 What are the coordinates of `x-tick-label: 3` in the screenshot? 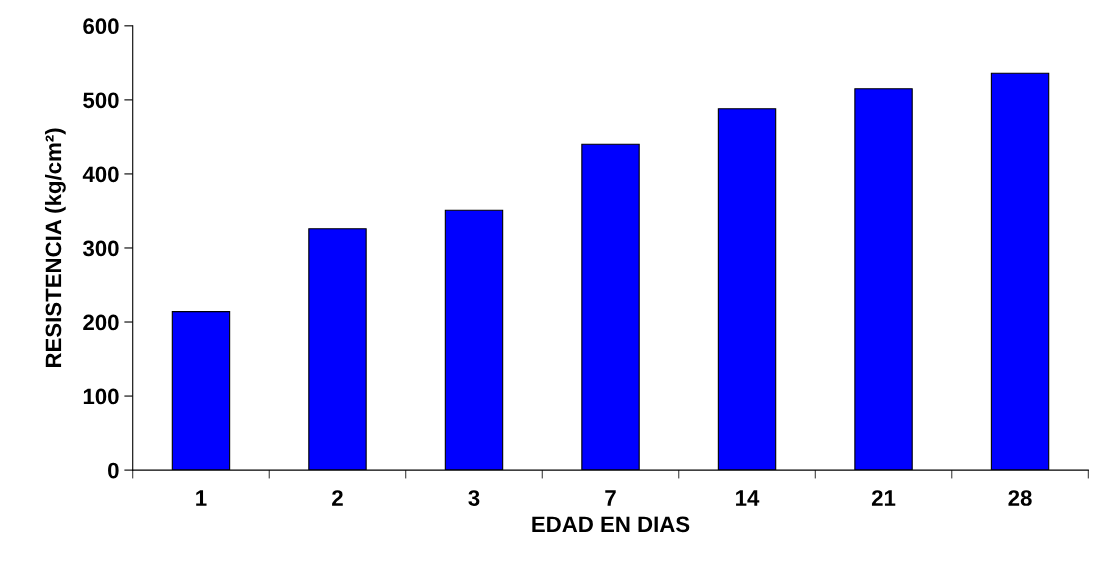 It's located at (474, 498).